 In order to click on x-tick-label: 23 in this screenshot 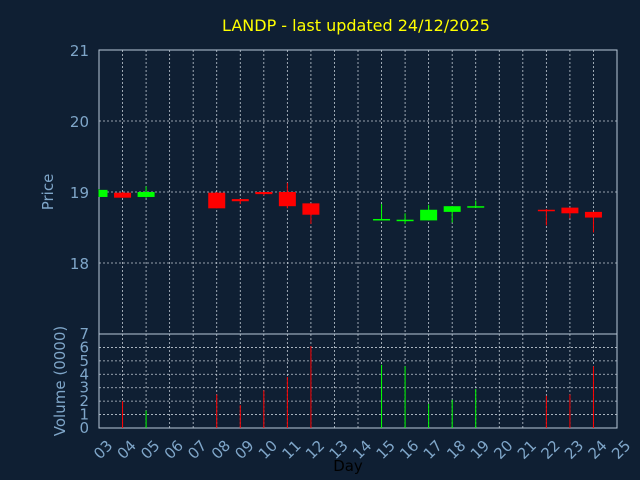, I will do `click(574, 450)`.